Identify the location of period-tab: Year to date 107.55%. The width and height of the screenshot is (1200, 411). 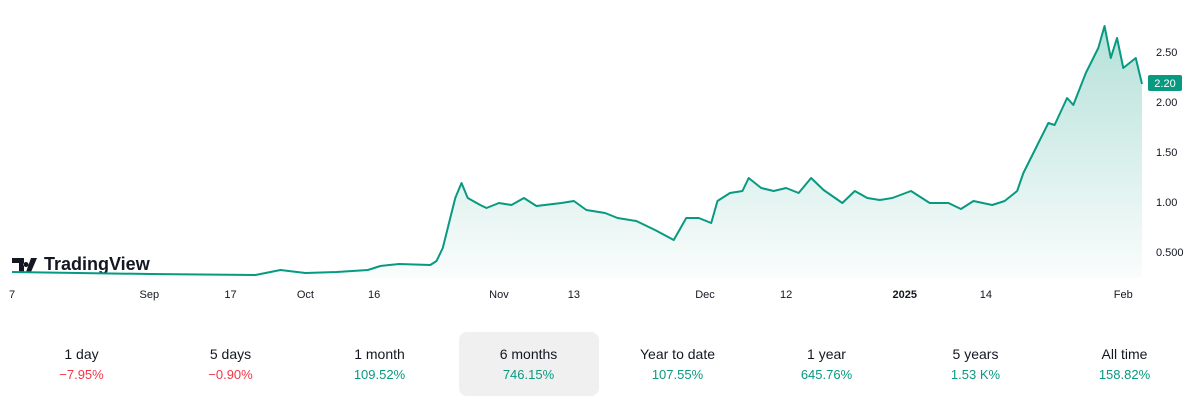
(677, 364).